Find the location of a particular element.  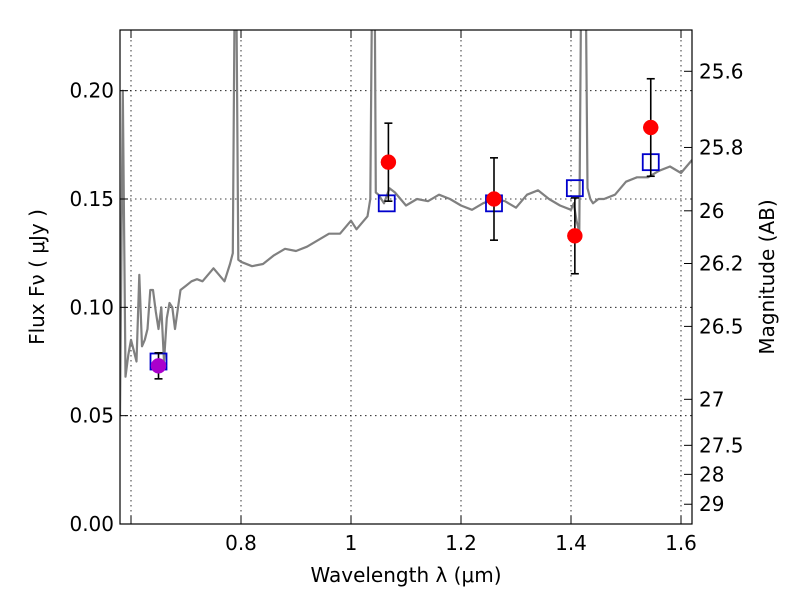

y2-tick-label: 28 is located at coordinates (711, 474).